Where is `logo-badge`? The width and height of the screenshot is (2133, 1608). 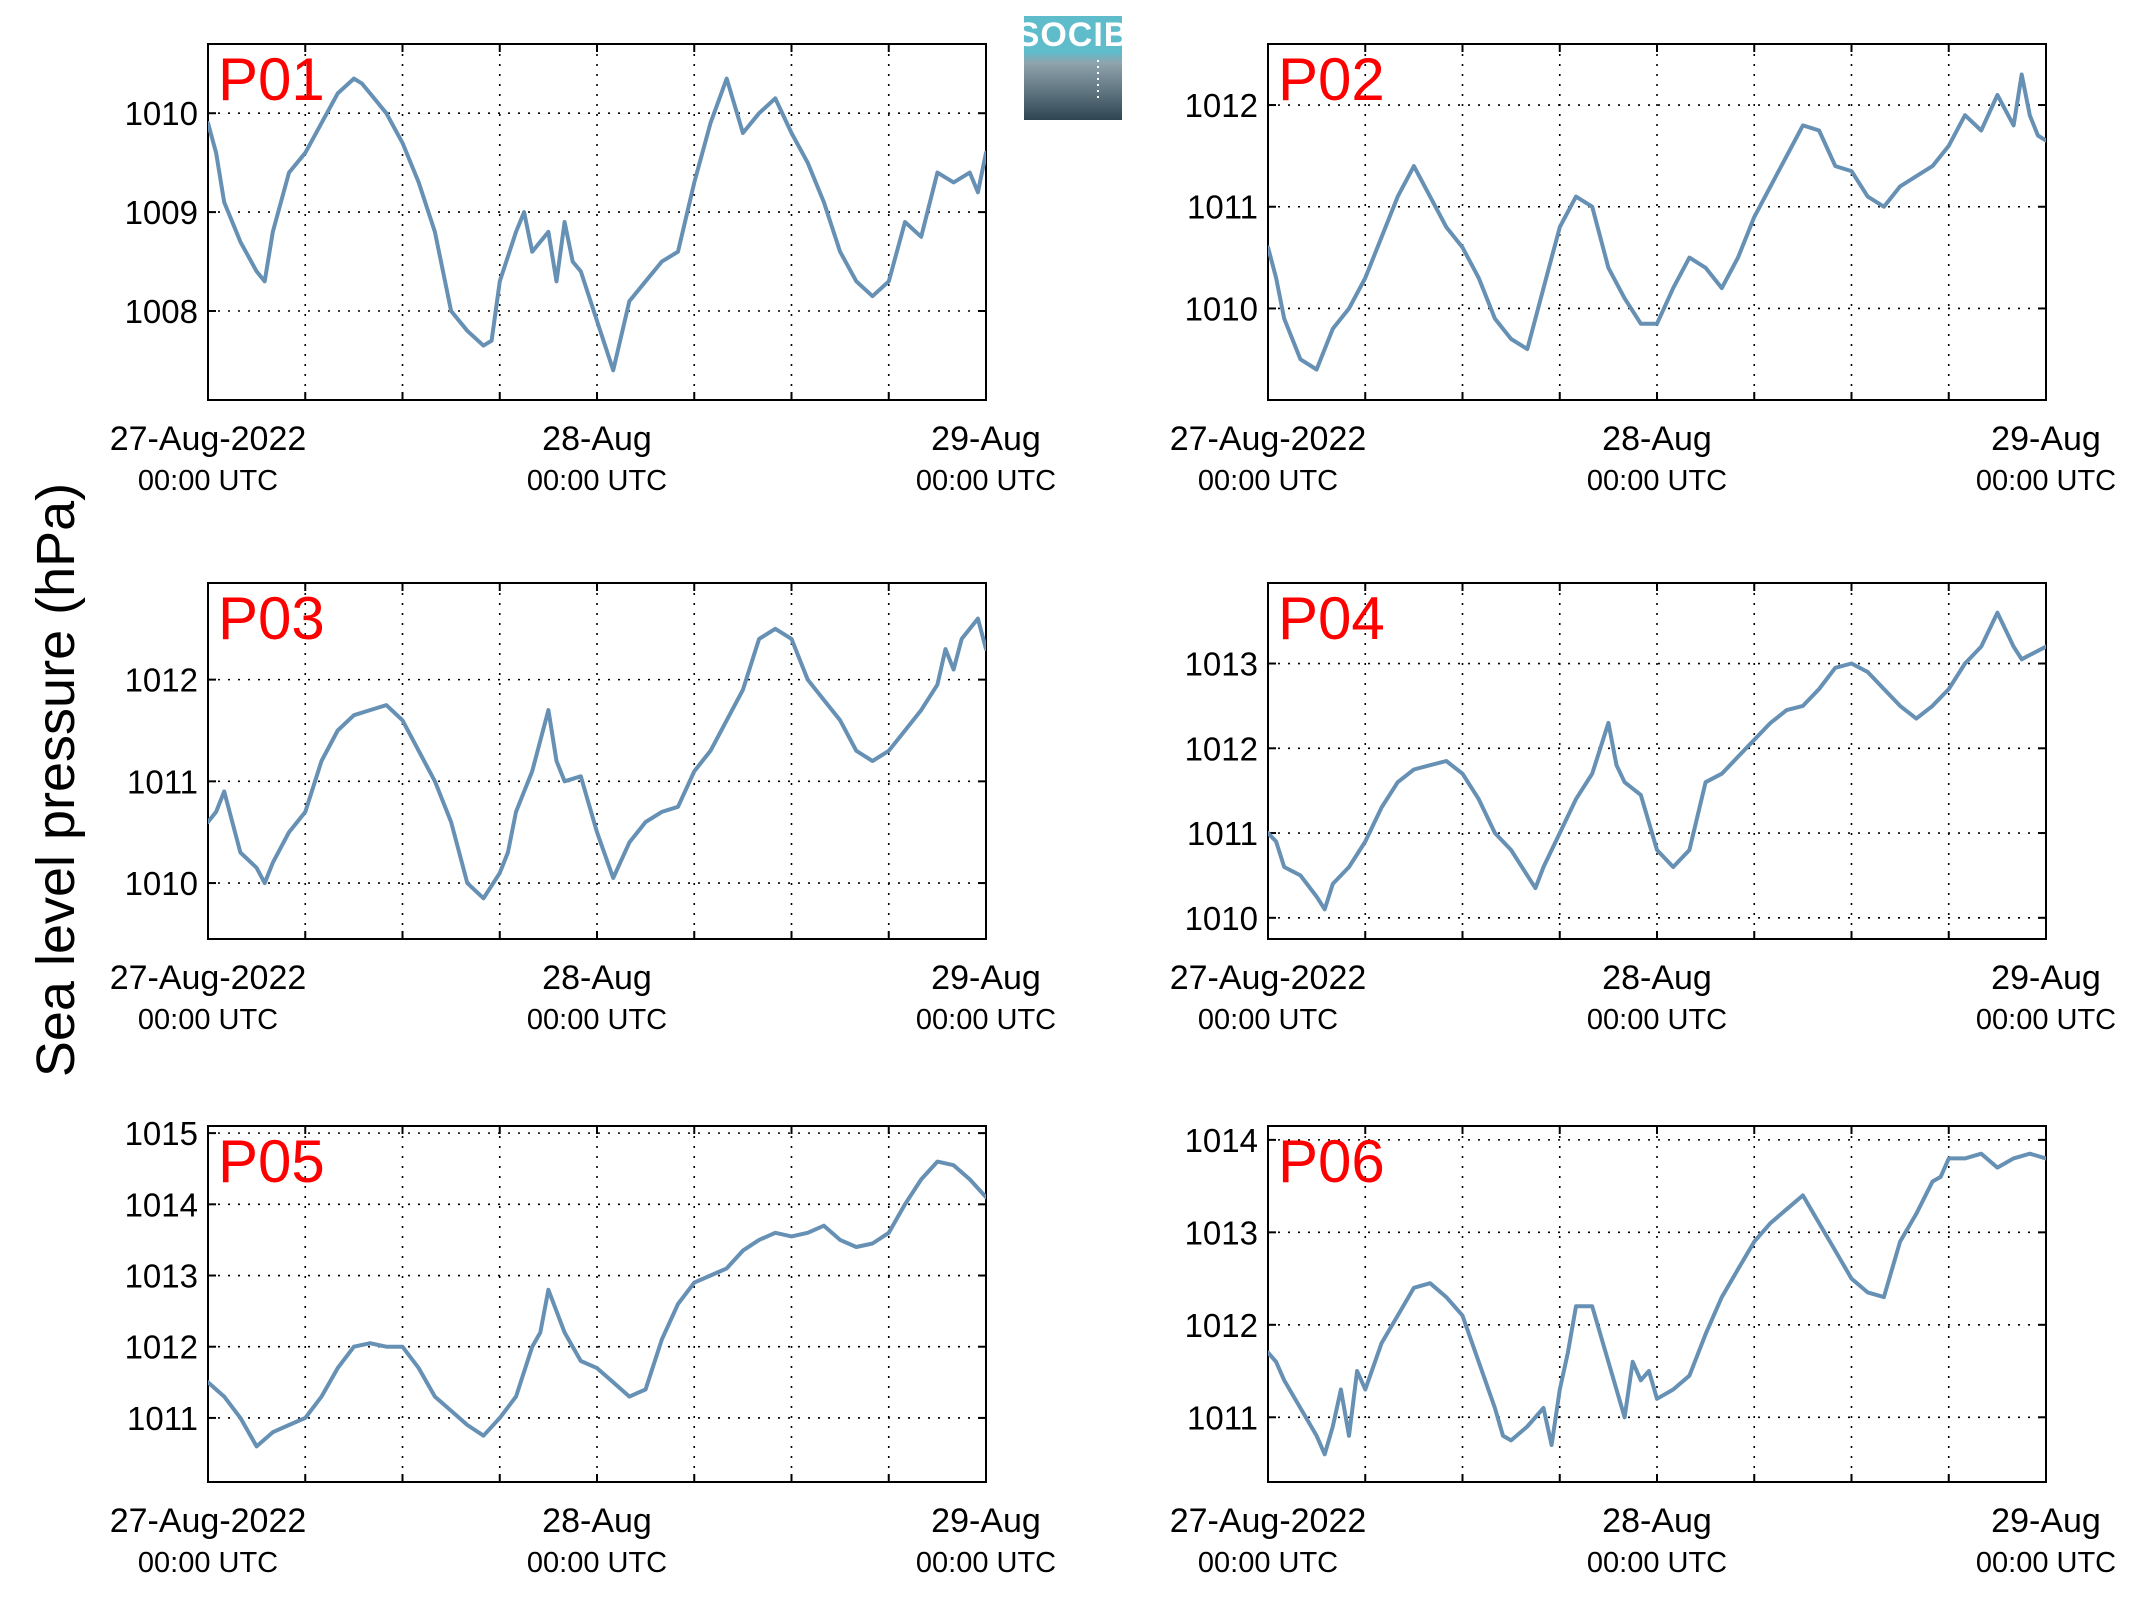 logo-badge is located at coordinates (1073, 68).